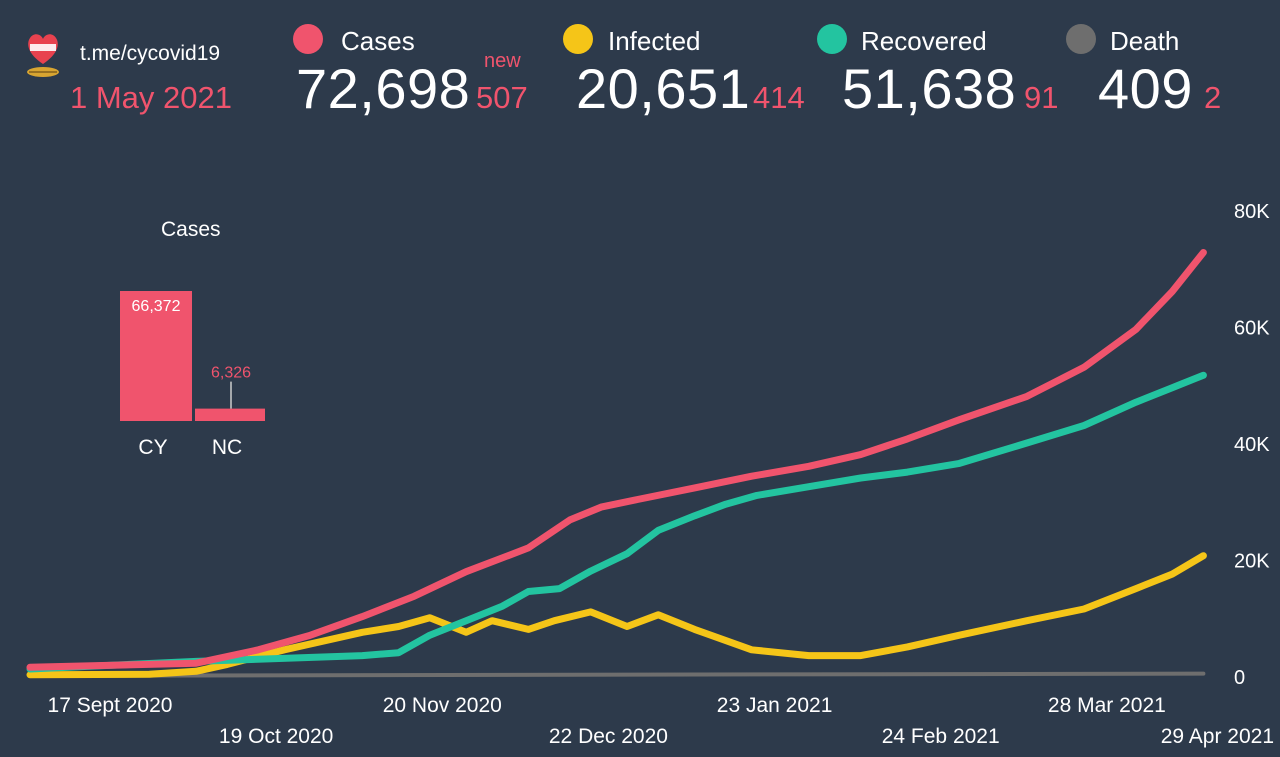 Image resolution: width=1280 pixels, height=757 pixels. Describe the element at coordinates (1213, 97) in the screenshot. I see `death-new: 2` at that location.